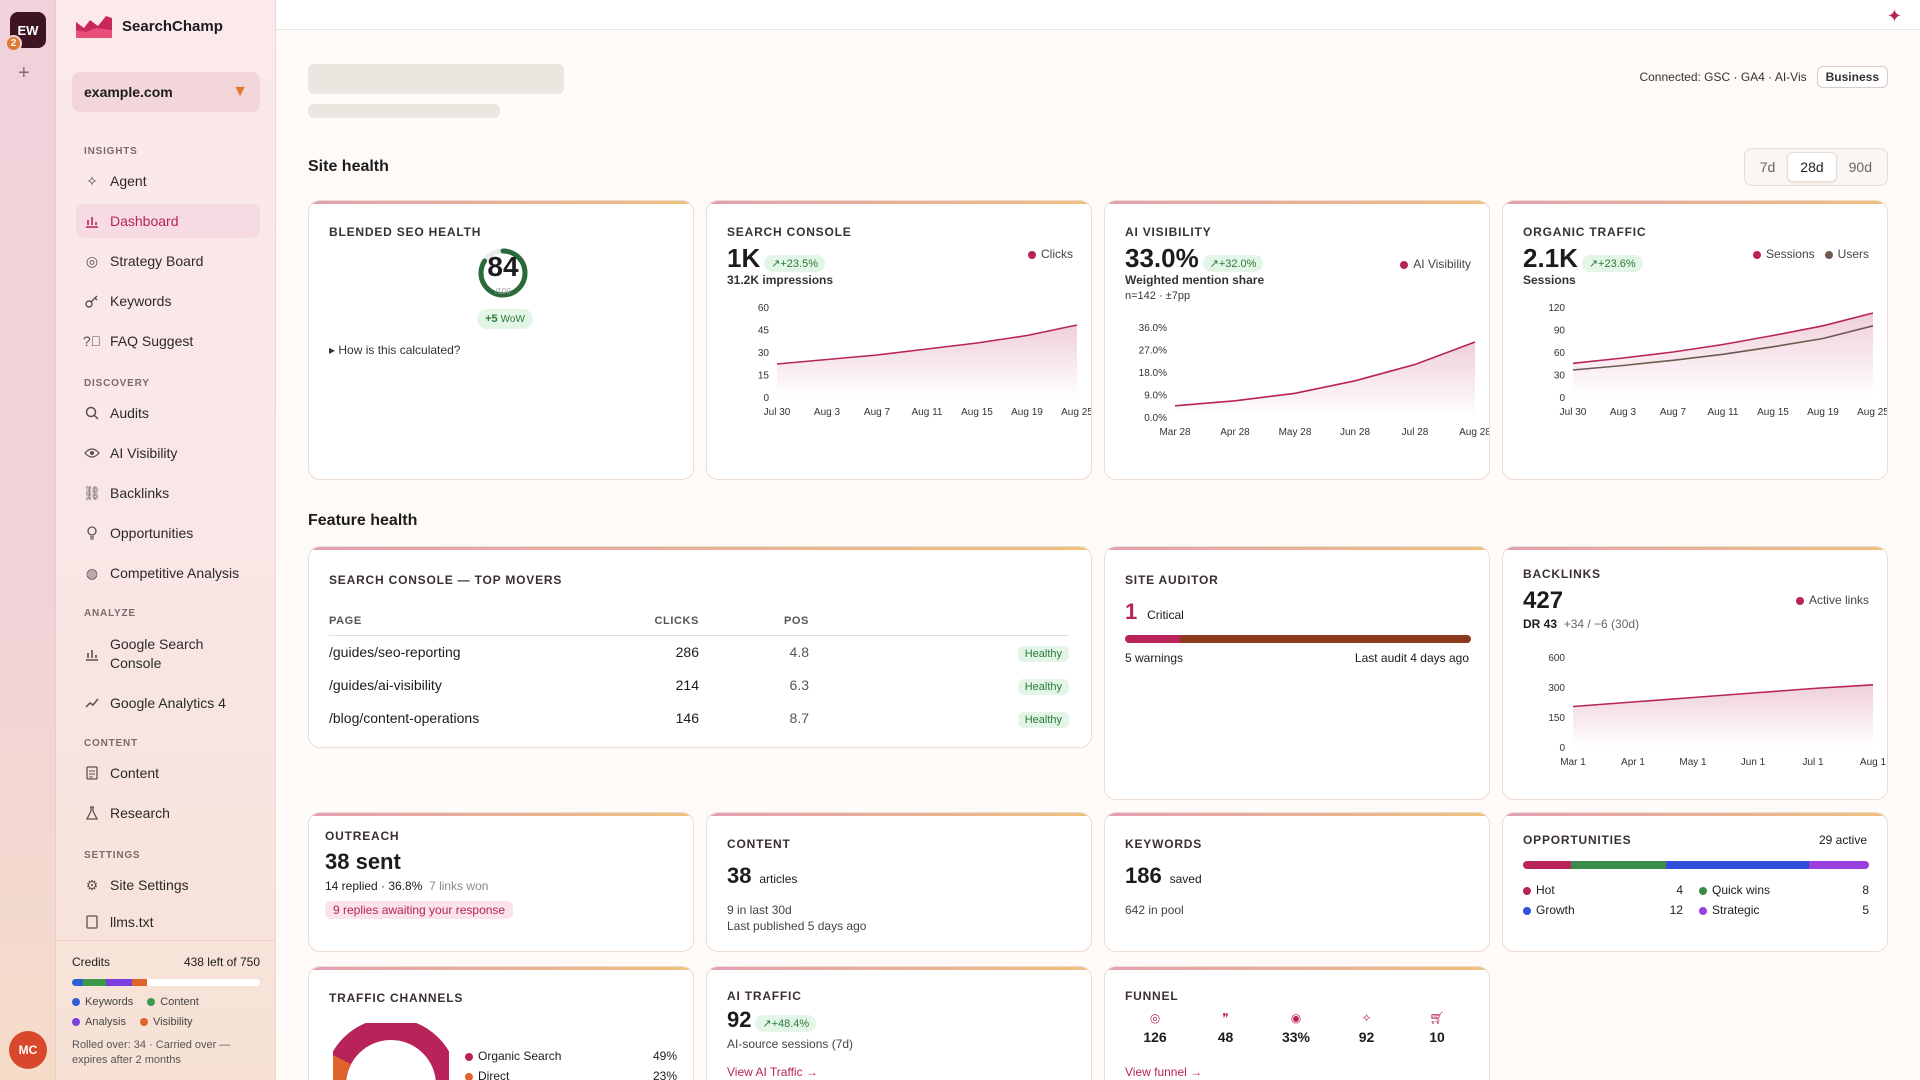 This screenshot has width=1920, height=1080. What do you see at coordinates (1154, 611) in the screenshot?
I see `critical-count-row: 1 Critical` at bounding box center [1154, 611].